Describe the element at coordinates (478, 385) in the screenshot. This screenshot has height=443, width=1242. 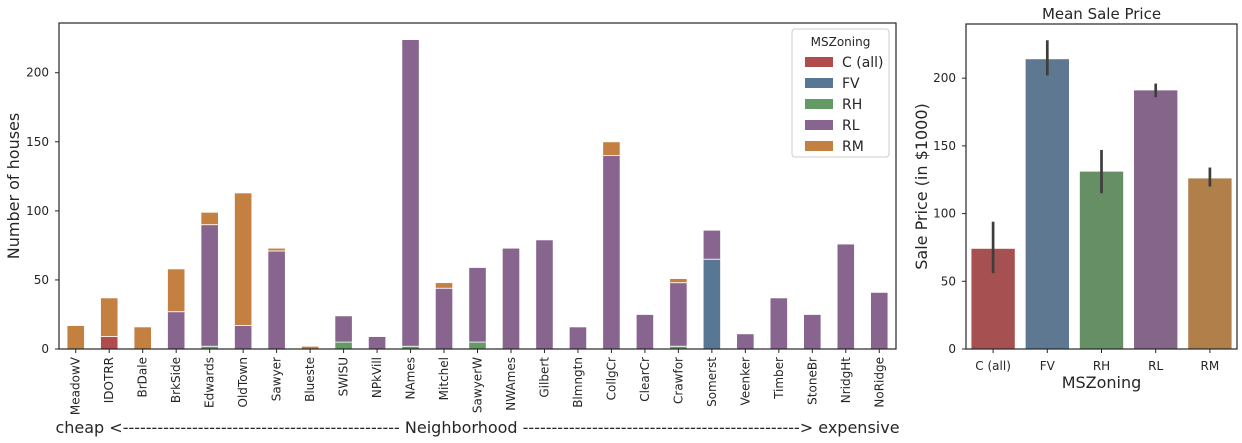
I see `x-tick-label-SawyerW: SawyerW` at that location.